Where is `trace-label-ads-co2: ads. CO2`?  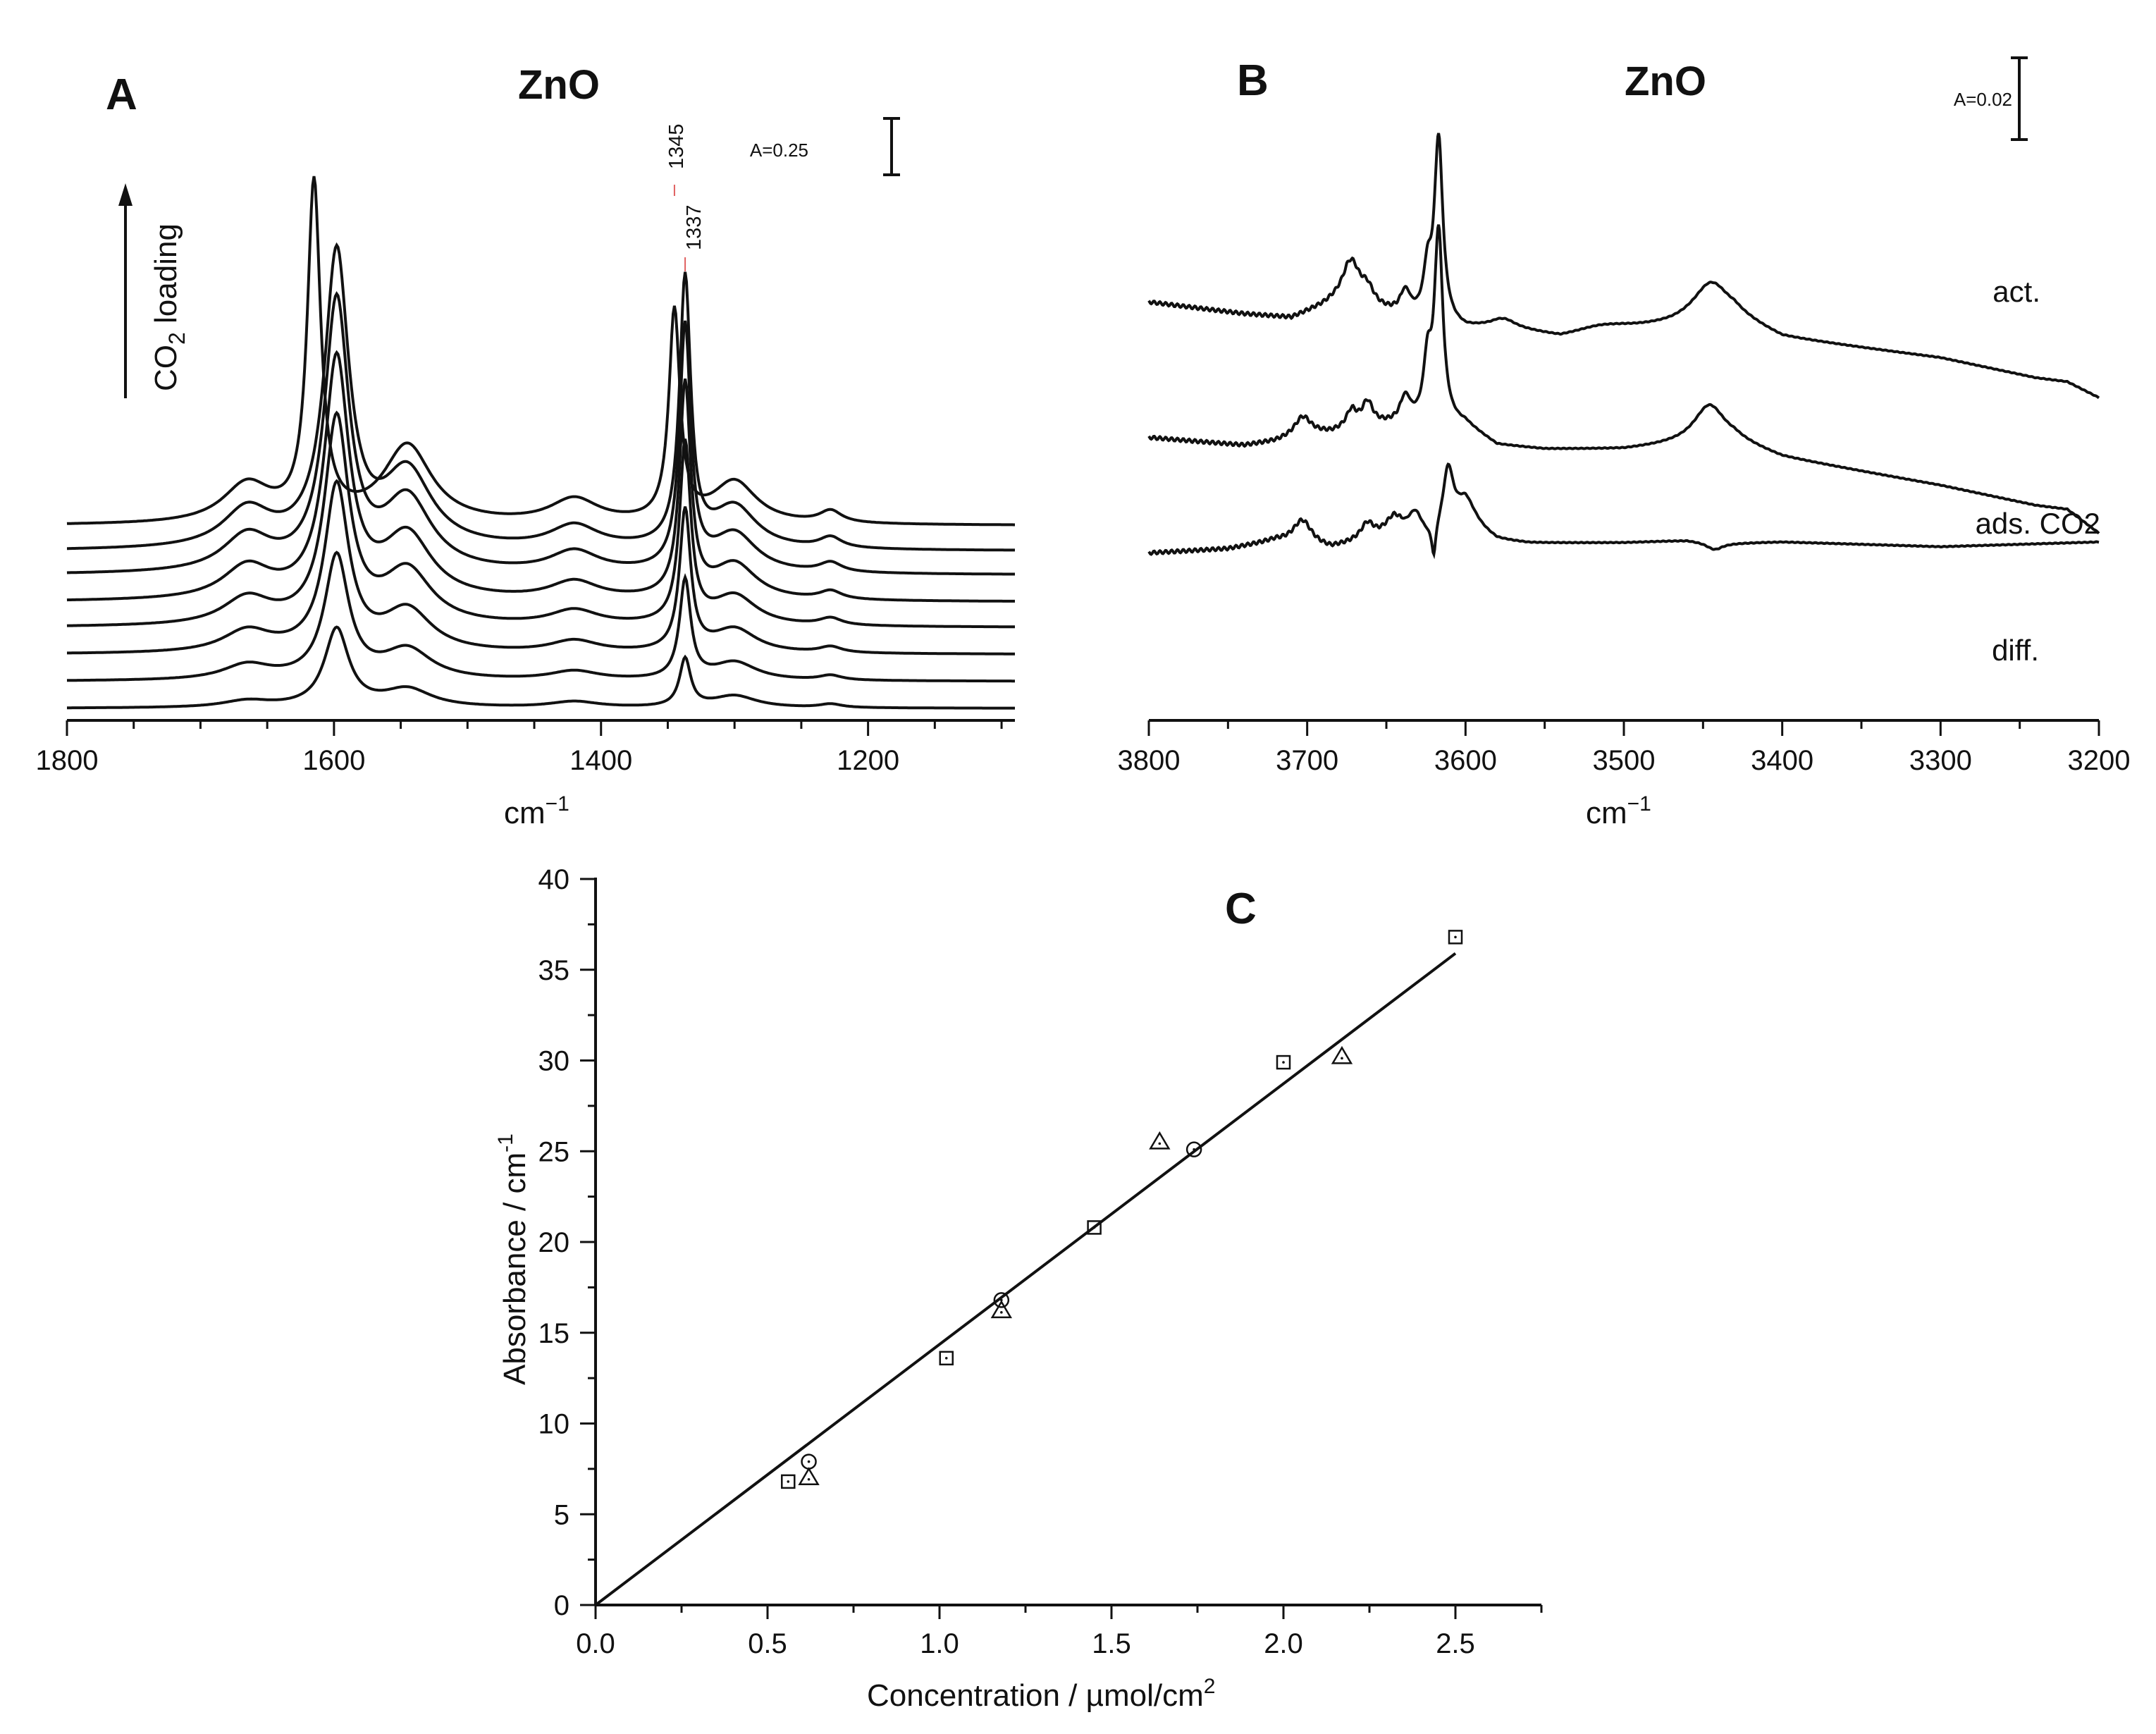
trace-label-ads-co2: ads. CO2 is located at coordinates (2038, 523).